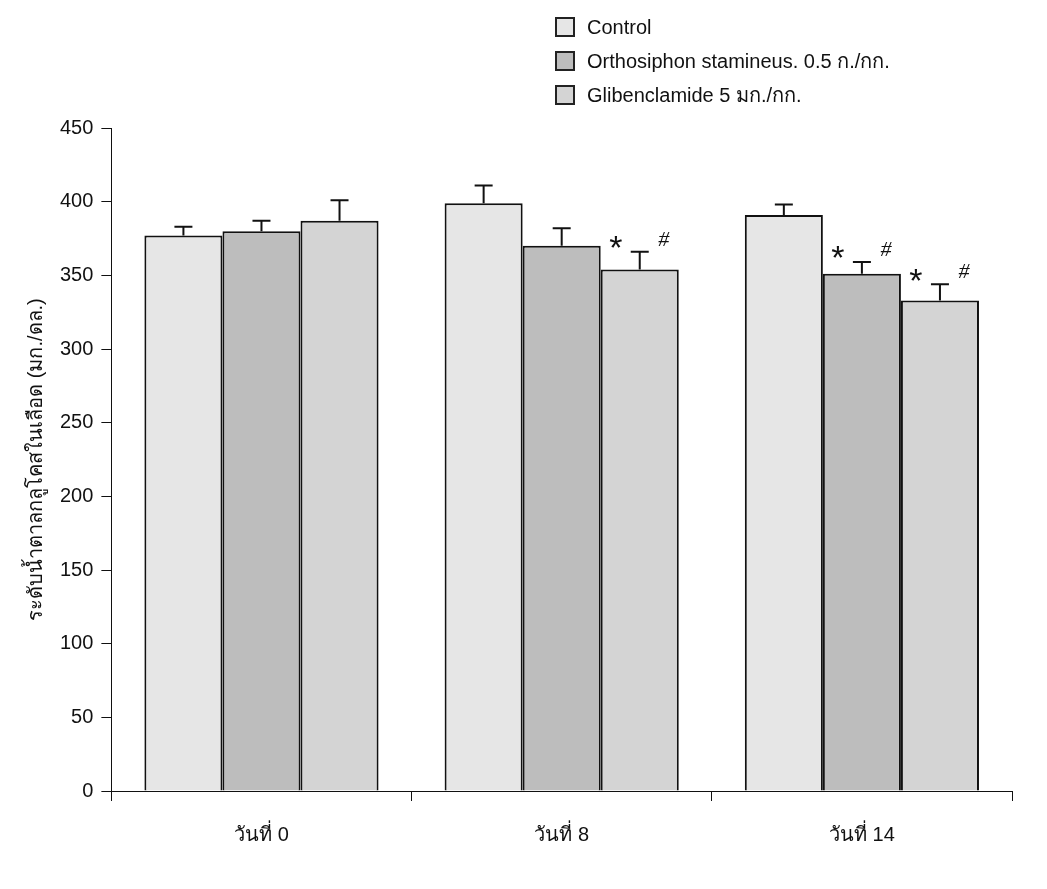 Image resolution: width=1047 pixels, height=889 pixels. I want to click on legend-label: Orthosiphon stamineus. 0.5 ก./กก., so click(738, 61).